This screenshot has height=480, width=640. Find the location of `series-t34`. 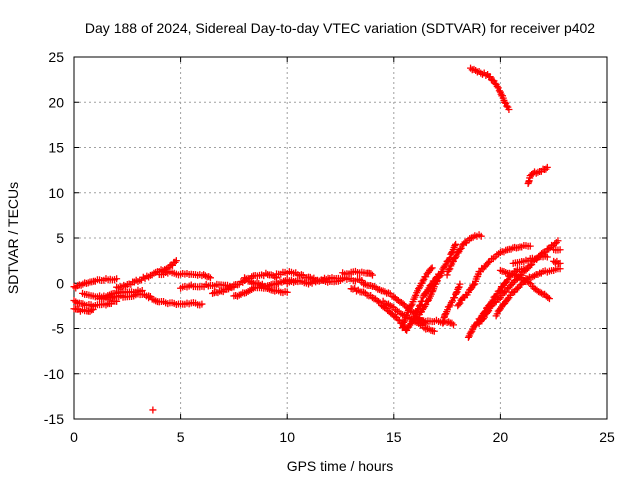

series-t34 is located at coordinates (490, 88).